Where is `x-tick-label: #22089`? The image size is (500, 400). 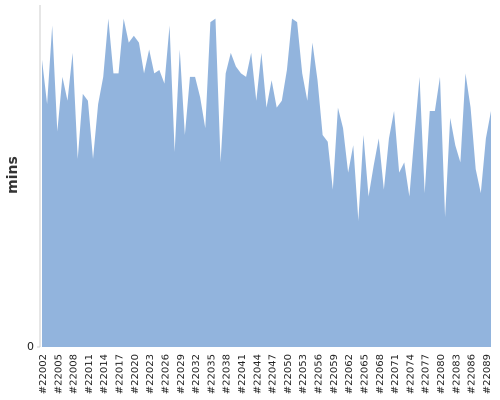
x-tick-label: #22089 is located at coordinates (487, 374).